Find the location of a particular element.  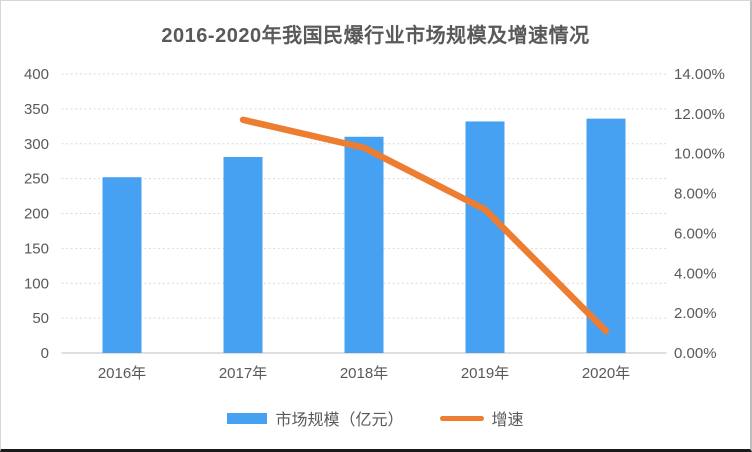

left-axis-tick-label: 100 is located at coordinates (36, 283).